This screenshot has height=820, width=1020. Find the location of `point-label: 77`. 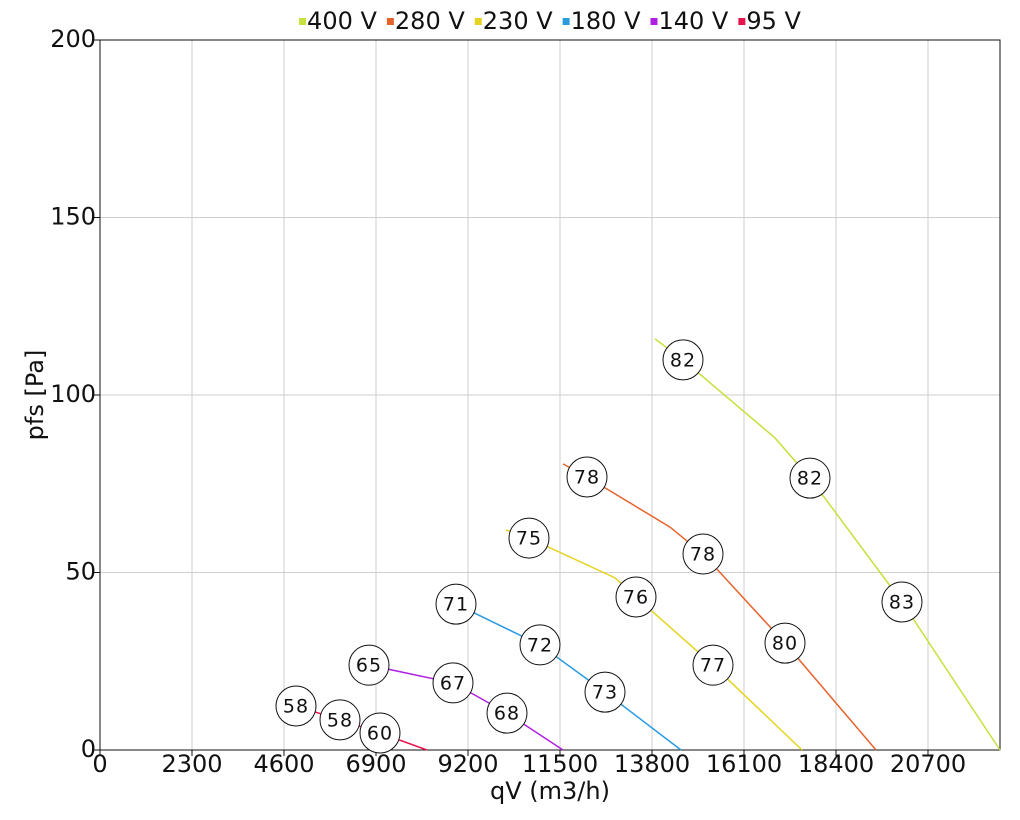

point-label: 77 is located at coordinates (713, 666).